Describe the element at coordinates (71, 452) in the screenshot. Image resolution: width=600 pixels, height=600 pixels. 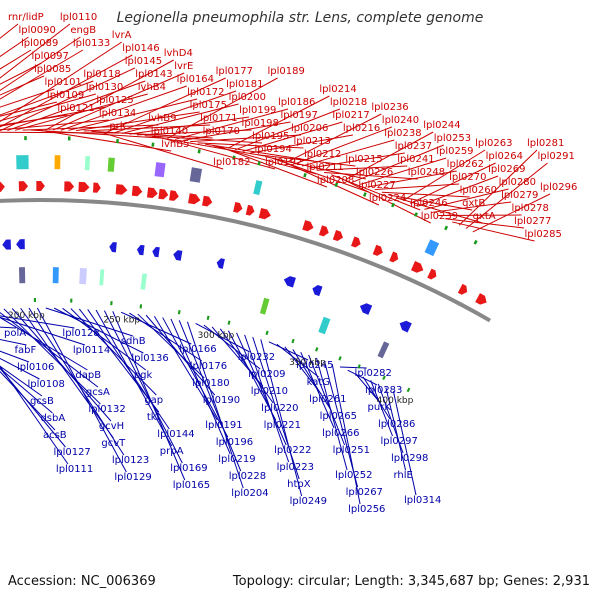
I see `reverse-gene-label: lpl0127` at that location.